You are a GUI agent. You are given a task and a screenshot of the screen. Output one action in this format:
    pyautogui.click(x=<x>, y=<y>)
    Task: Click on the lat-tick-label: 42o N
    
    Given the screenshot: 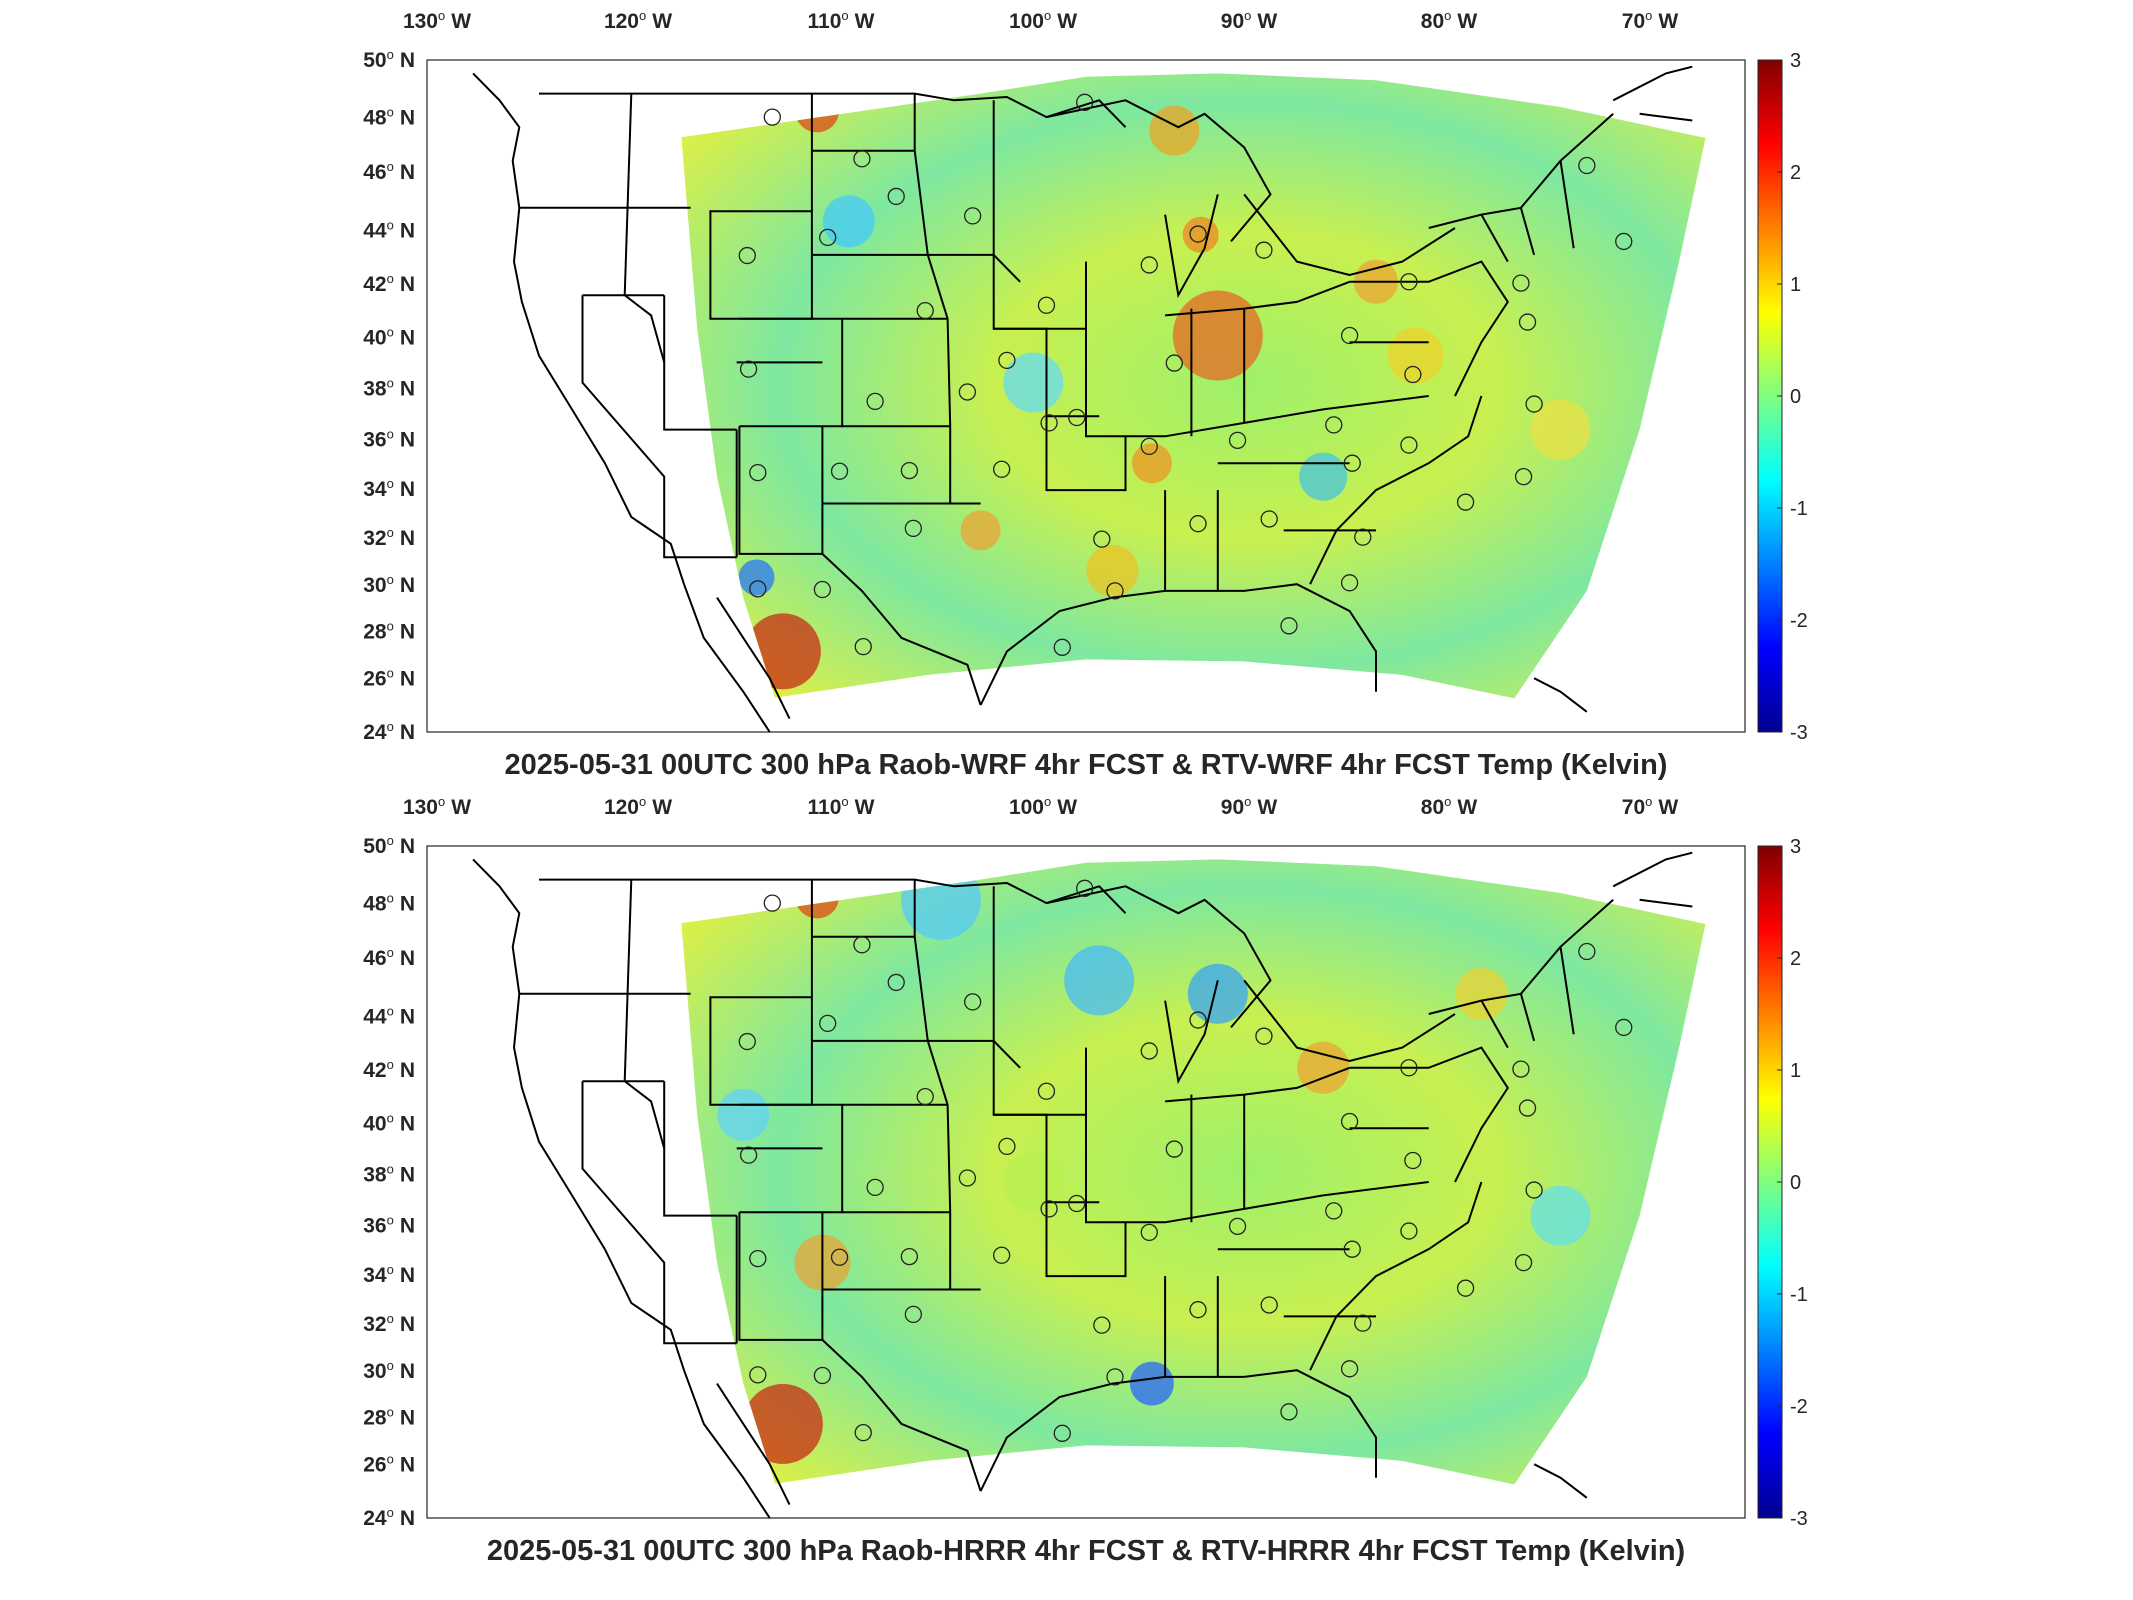 What is the action you would take?
    pyautogui.click(x=389, y=283)
    